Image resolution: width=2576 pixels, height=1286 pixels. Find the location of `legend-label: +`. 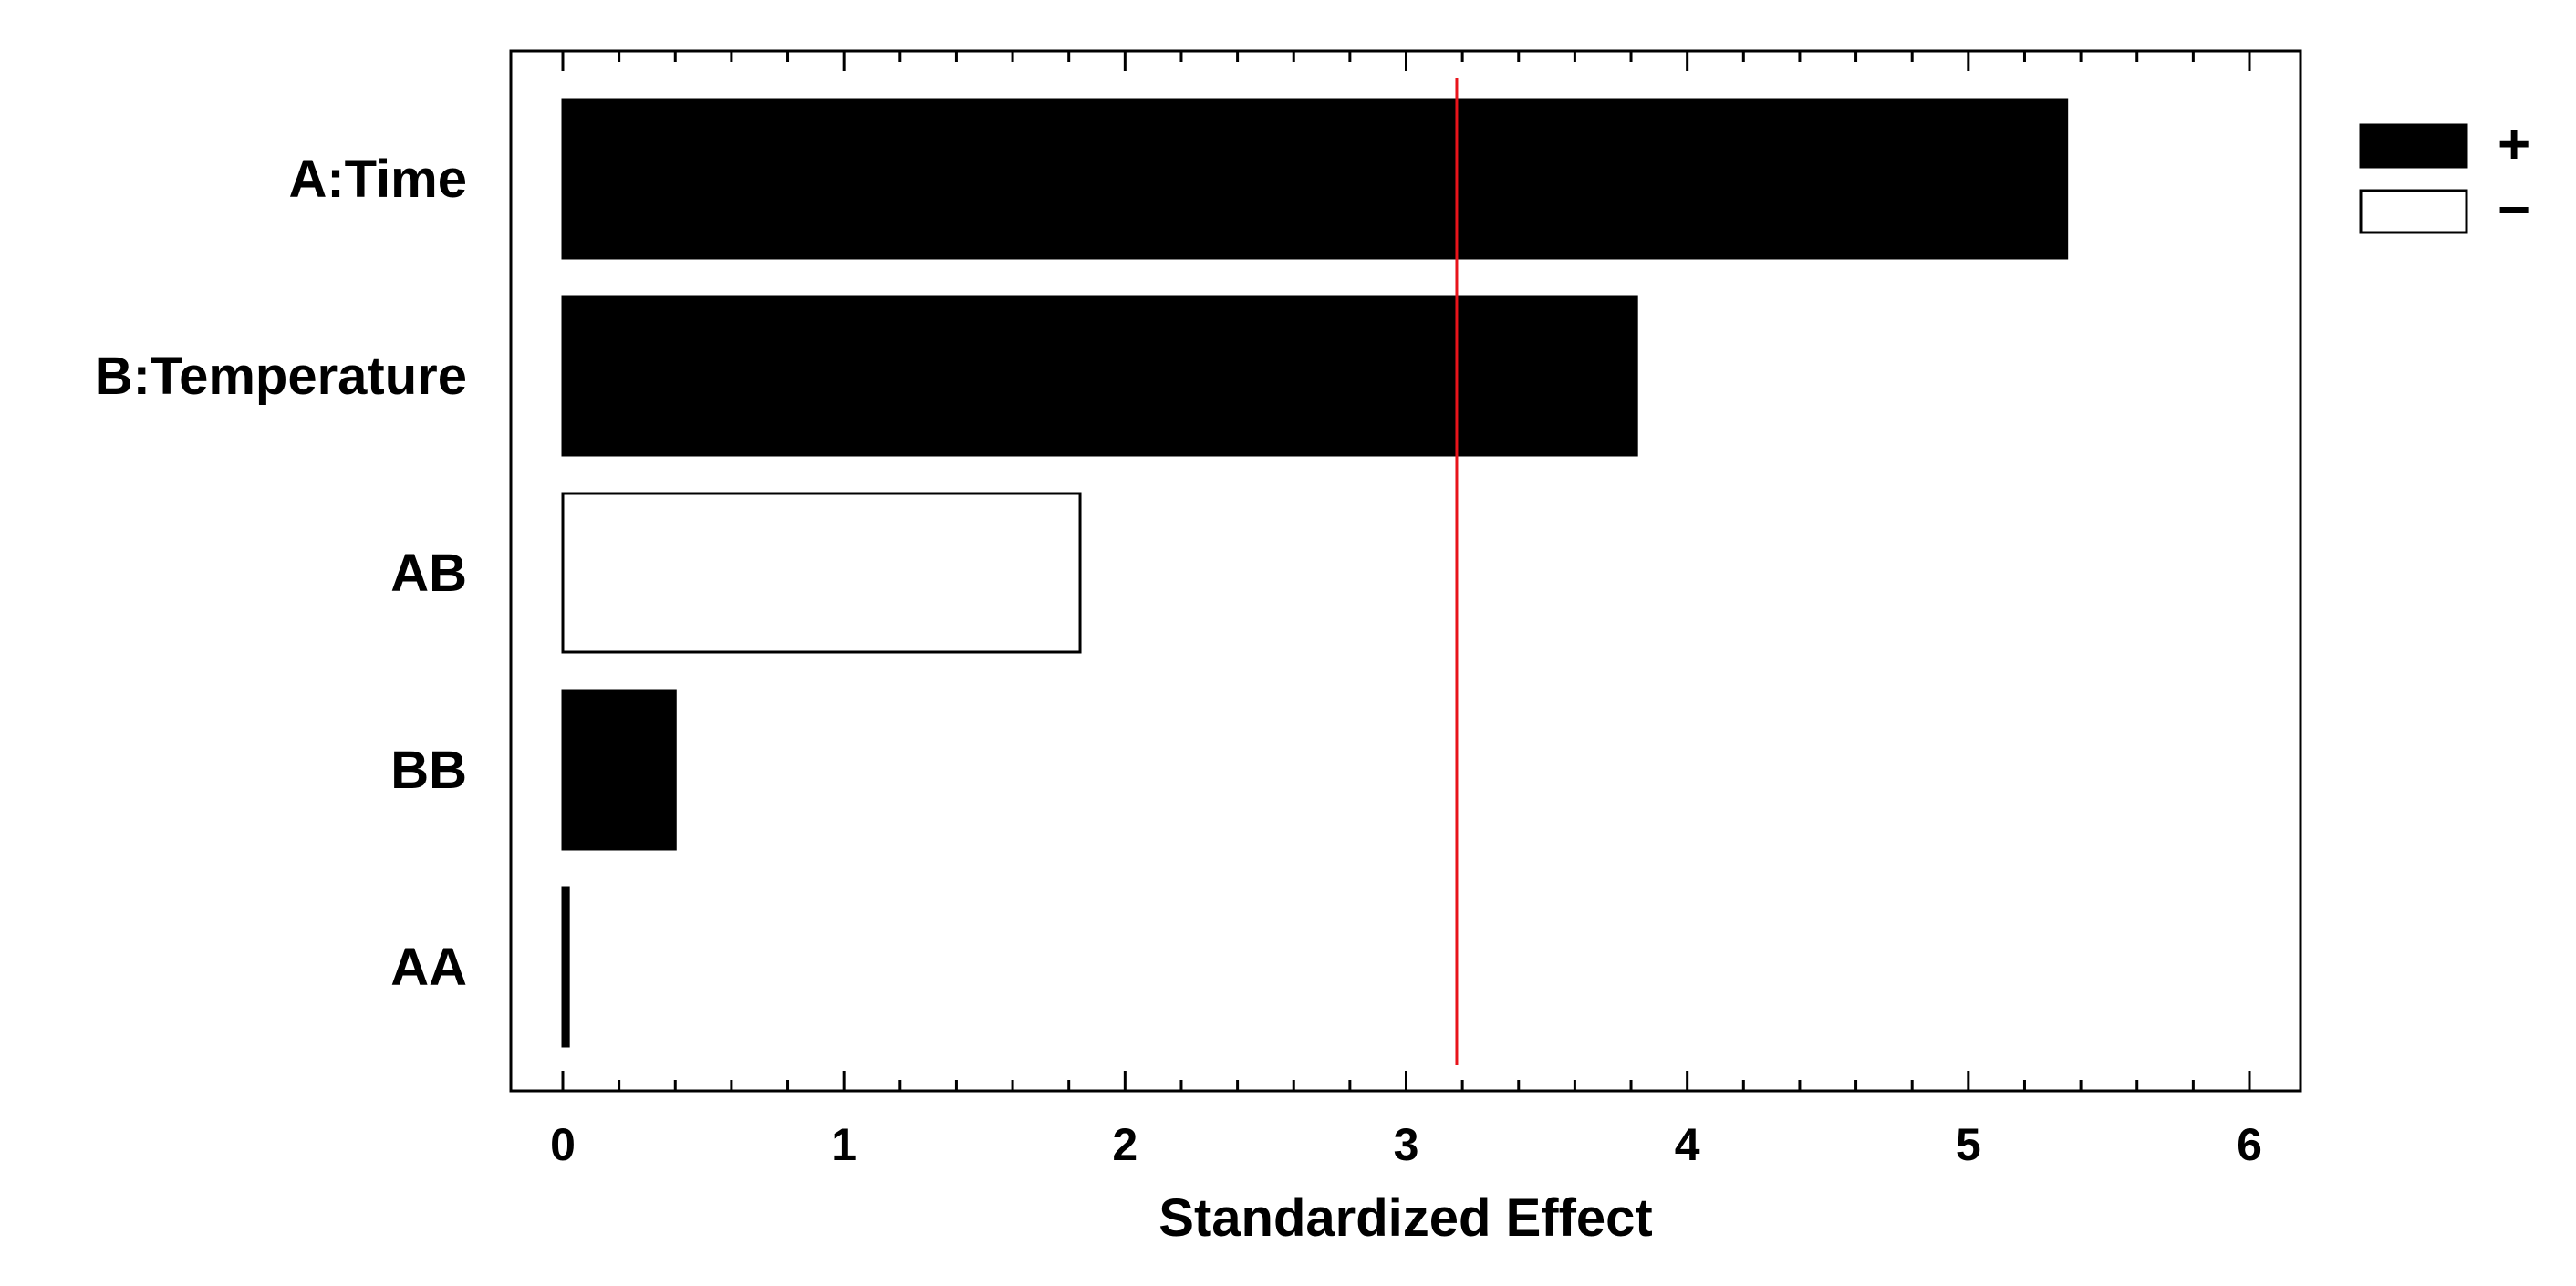

legend-label: + is located at coordinates (2514, 144).